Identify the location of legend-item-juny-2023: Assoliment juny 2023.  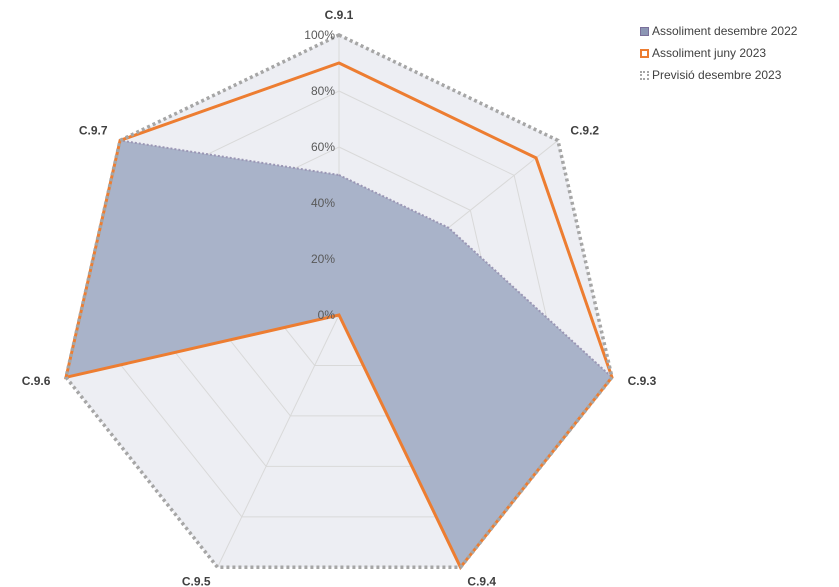
(718, 53).